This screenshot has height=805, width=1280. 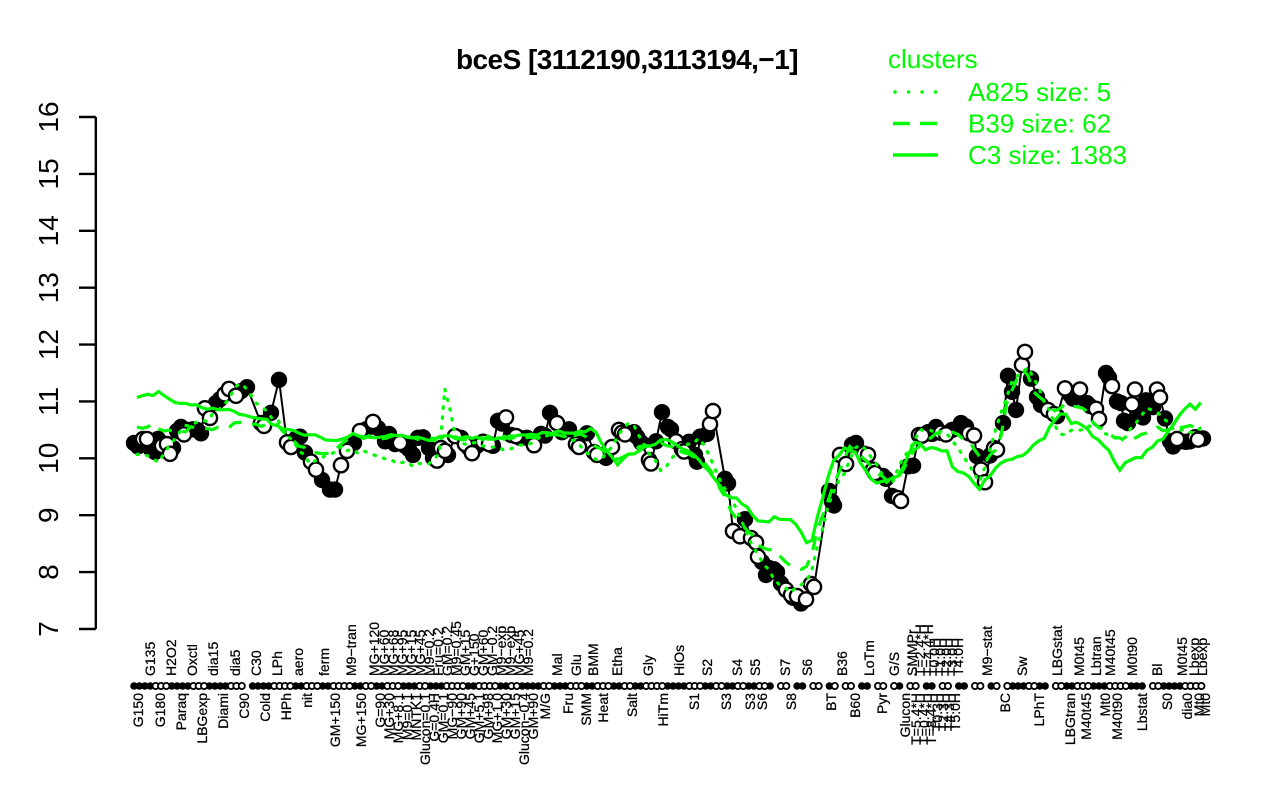 I want to click on svg-text: MNTK1, so click(x=416, y=717).